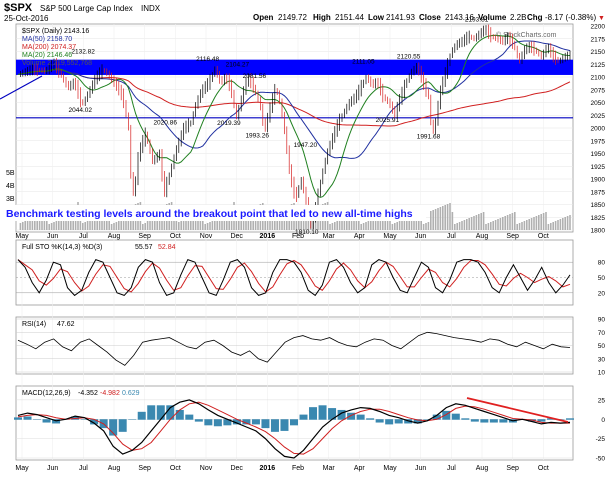  Describe the element at coordinates (236, 468) in the screenshot. I see `month-label-bottom: Dec` at that location.